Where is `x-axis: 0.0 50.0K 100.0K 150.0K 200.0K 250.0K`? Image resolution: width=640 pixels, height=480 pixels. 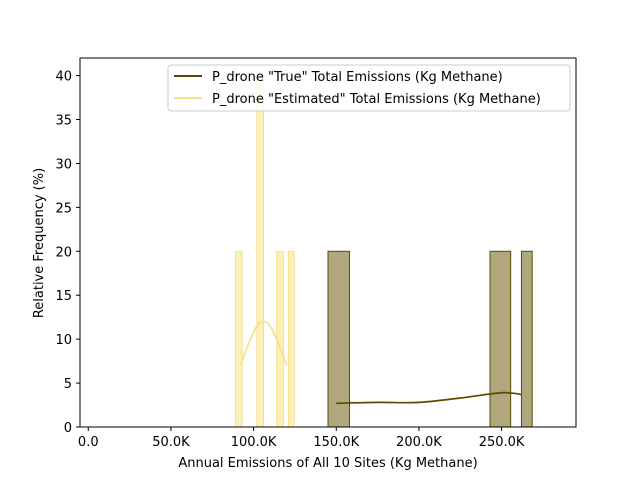
x-axis: 0.0 50.0K 100.0K 150.0K 200.0K 250.0K is located at coordinates (301, 438).